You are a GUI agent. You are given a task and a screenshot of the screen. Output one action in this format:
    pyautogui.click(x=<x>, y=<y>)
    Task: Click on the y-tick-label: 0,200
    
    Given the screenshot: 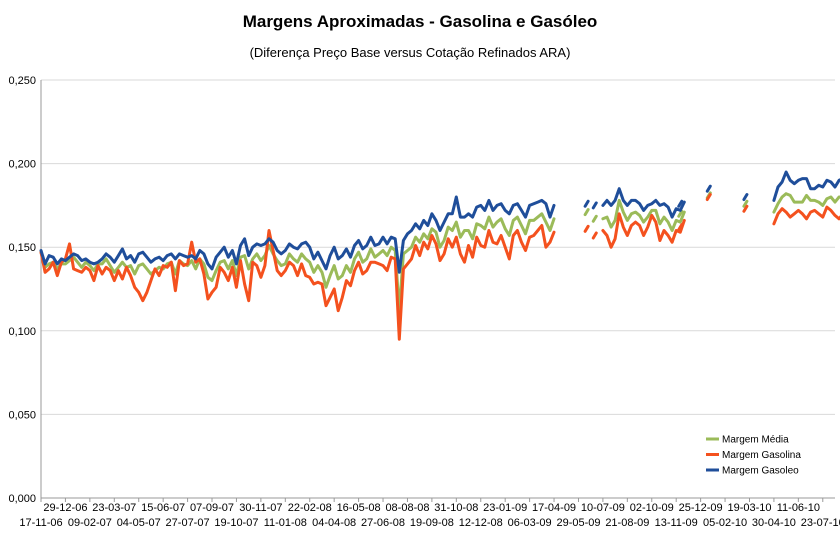 What is the action you would take?
    pyautogui.click(x=22, y=165)
    